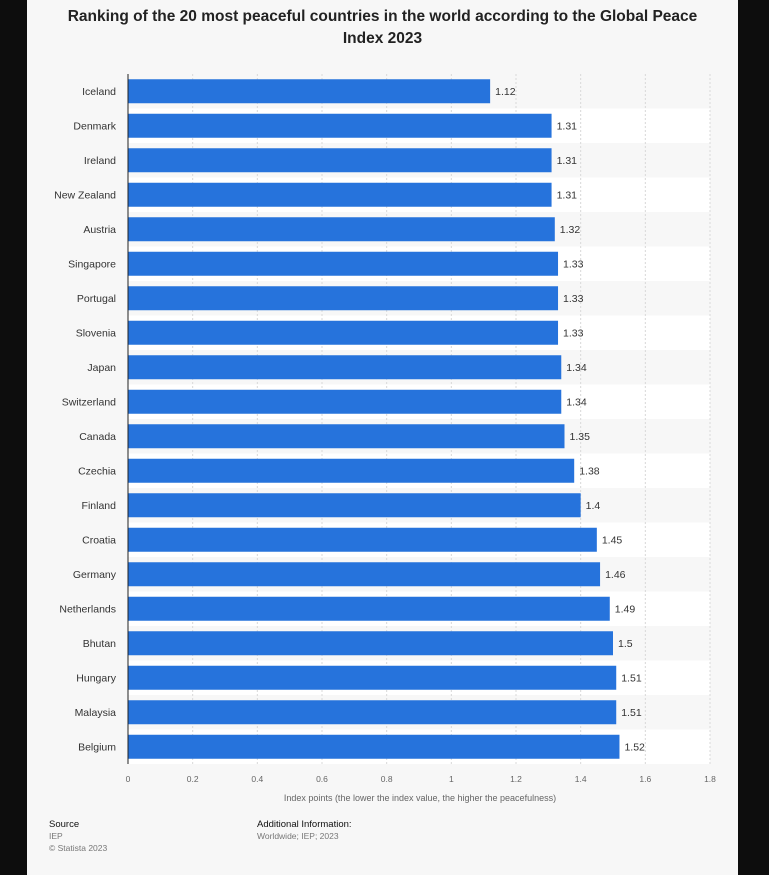 The image size is (769, 875). I want to click on category-label: Croatia, so click(99, 540).